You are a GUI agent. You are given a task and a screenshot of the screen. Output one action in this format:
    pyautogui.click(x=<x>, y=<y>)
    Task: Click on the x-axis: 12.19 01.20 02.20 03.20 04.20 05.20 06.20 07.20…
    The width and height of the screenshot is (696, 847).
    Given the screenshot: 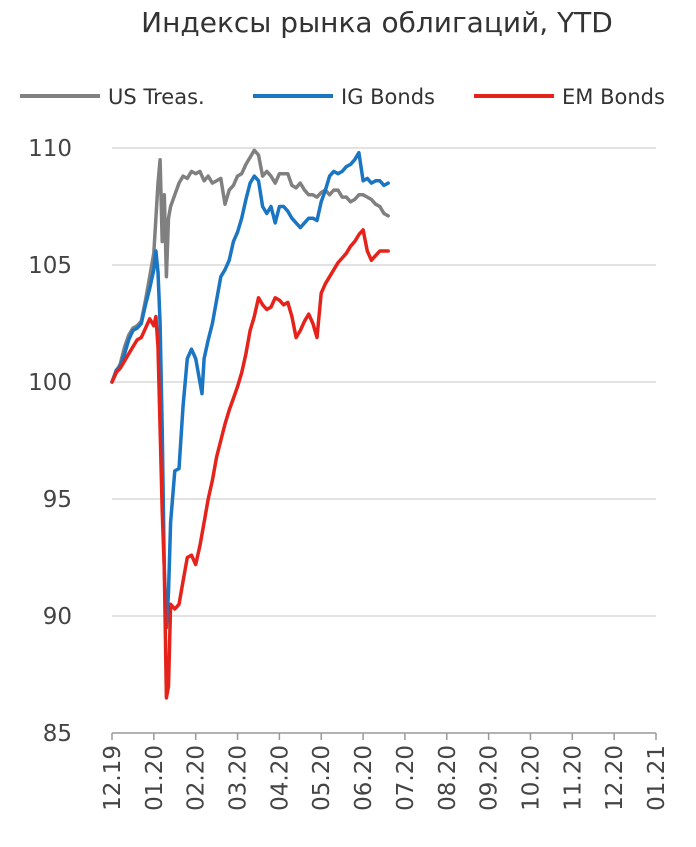 What is the action you would take?
    pyautogui.click(x=385, y=771)
    